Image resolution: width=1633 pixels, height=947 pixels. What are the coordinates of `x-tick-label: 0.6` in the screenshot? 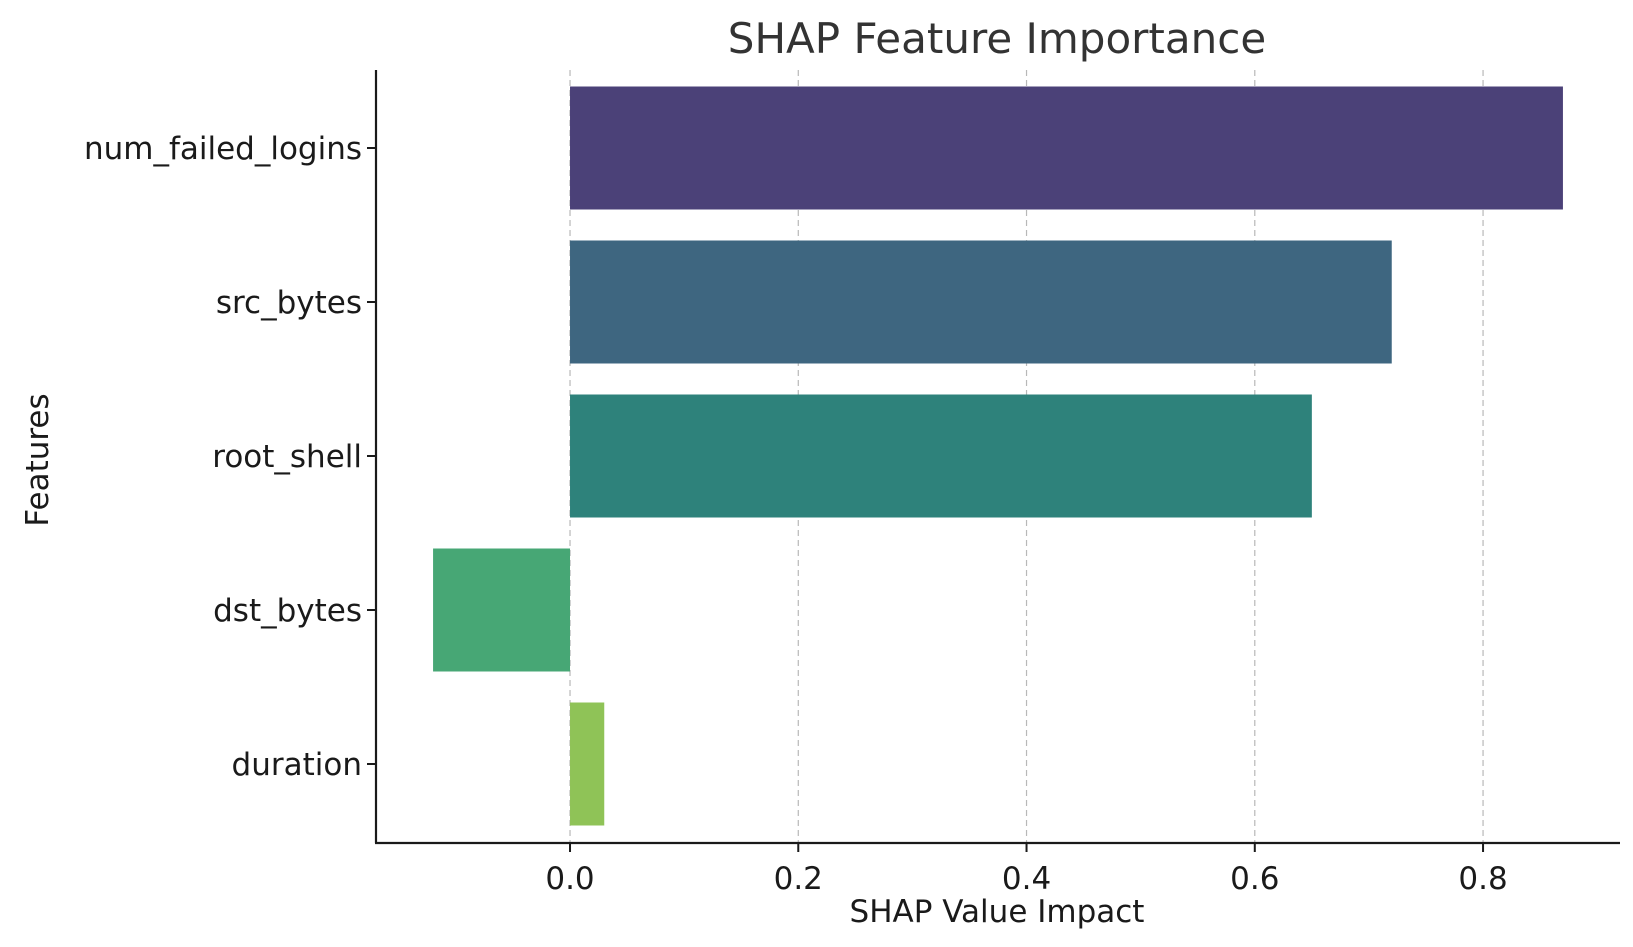 It's located at (1254, 879).